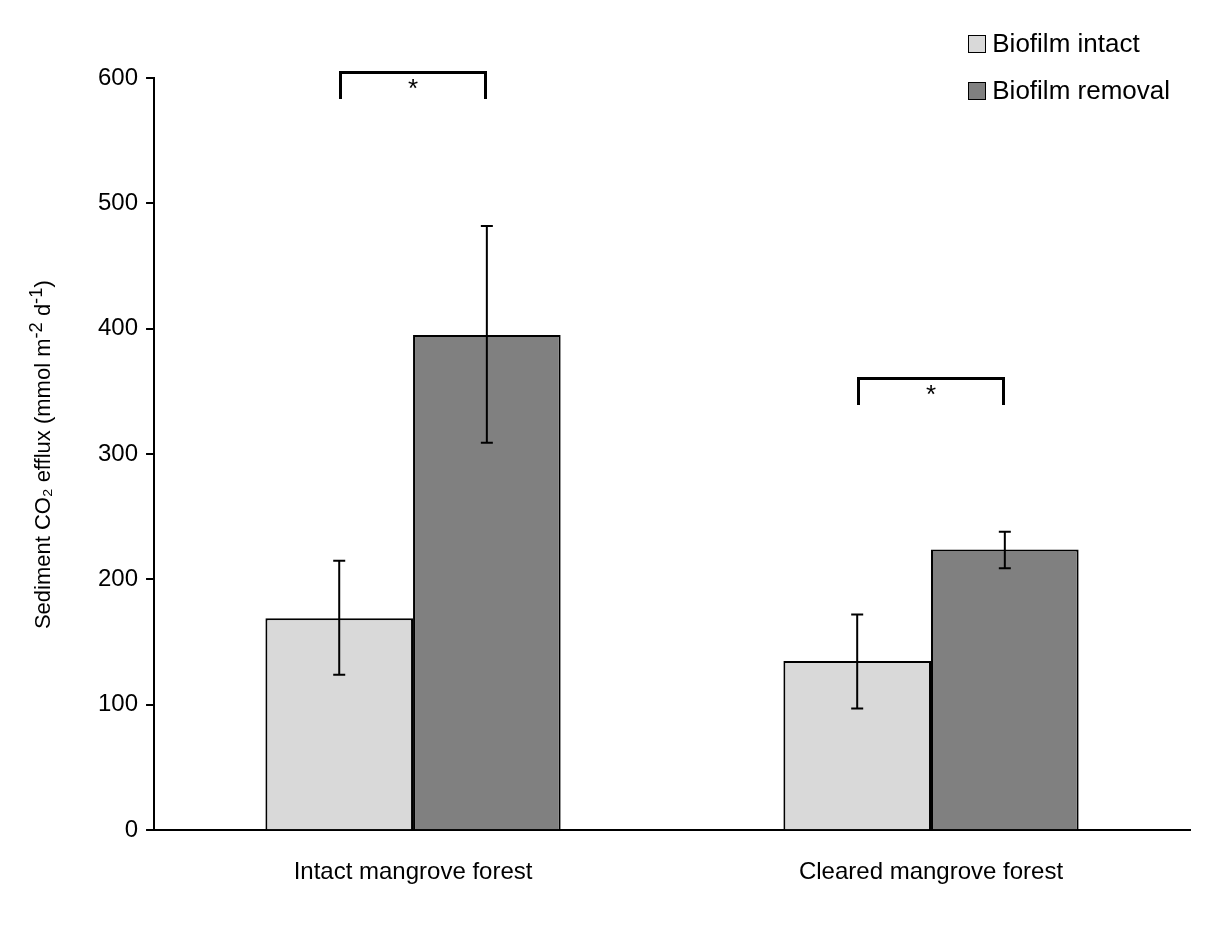 Image resolution: width=1210 pixels, height=947 pixels. I want to click on y-tick-label: 500, so click(118, 201).